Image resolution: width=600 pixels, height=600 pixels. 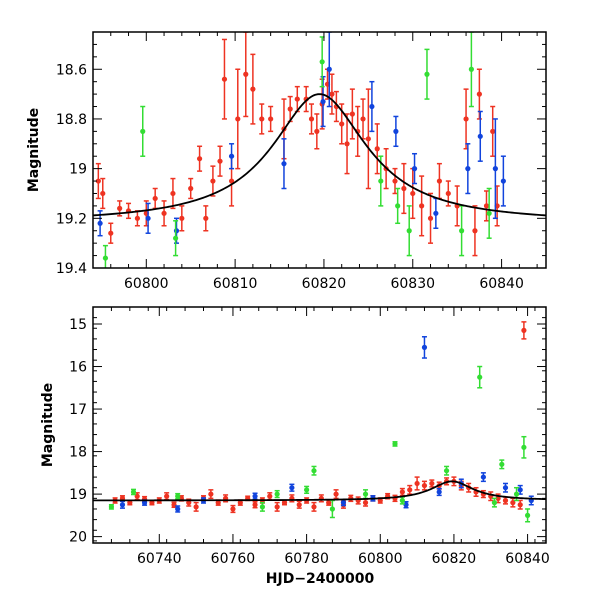 I want to click on top-ytick-label: 18.6, so click(x=71, y=70).